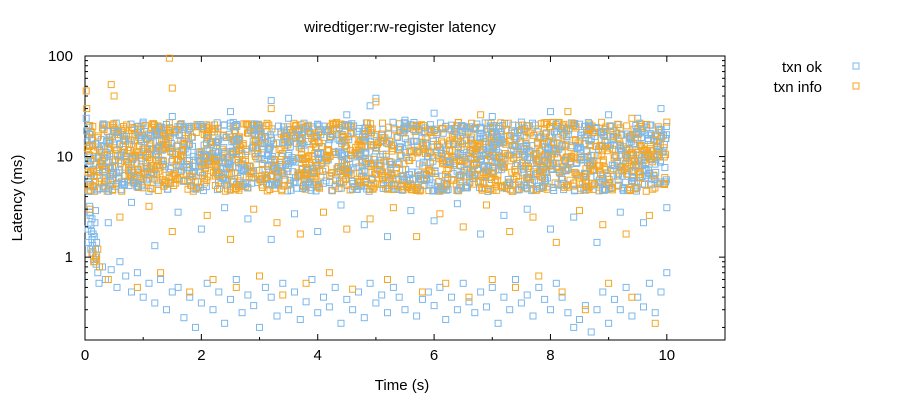 The height and width of the screenshot is (400, 900). I want to click on legend-item-txn-info: txn info, so click(817, 87).